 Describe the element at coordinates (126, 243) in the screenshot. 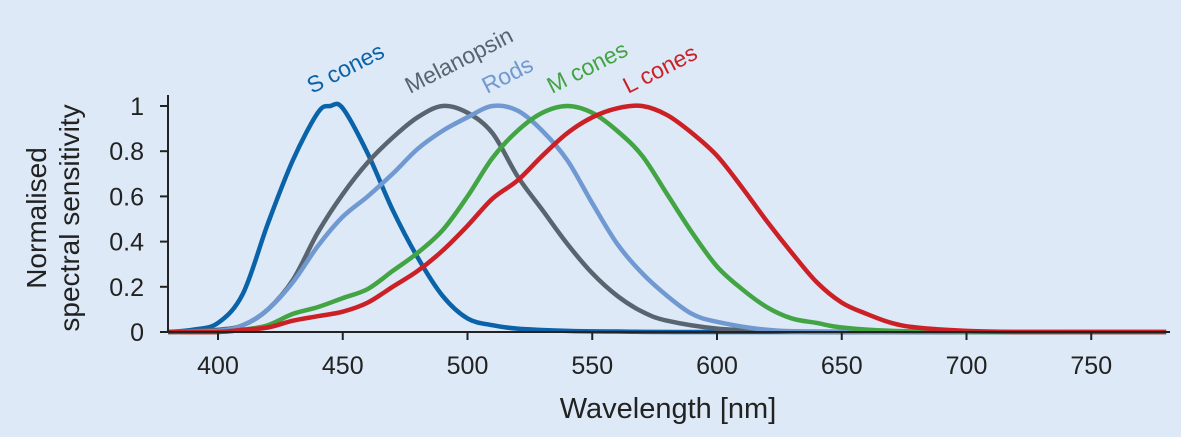

I see `y-tick-label: 0.4` at that location.